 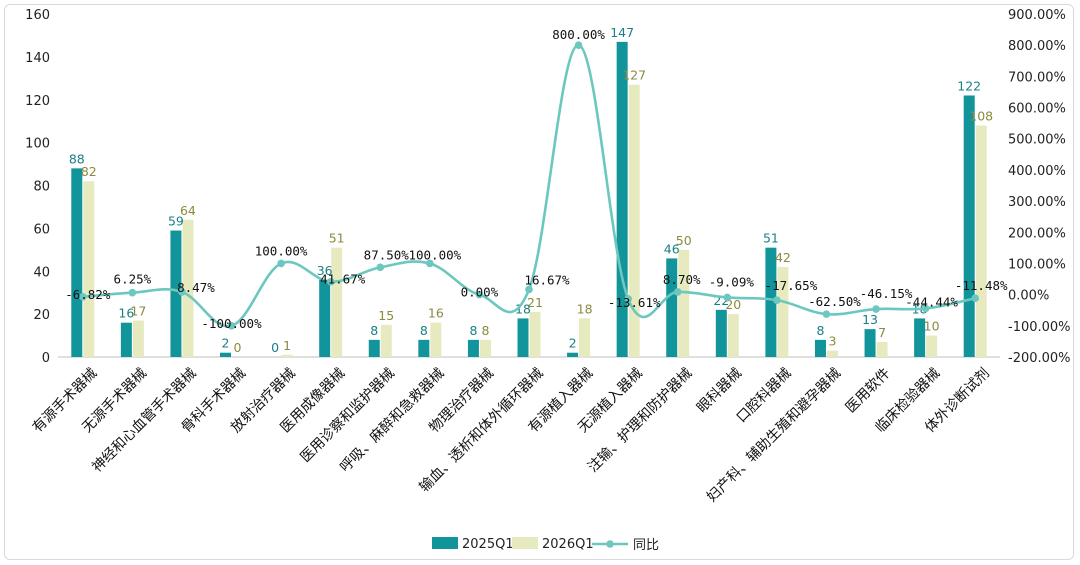 I want to click on left-axis-tick: 80, so click(x=41, y=187).